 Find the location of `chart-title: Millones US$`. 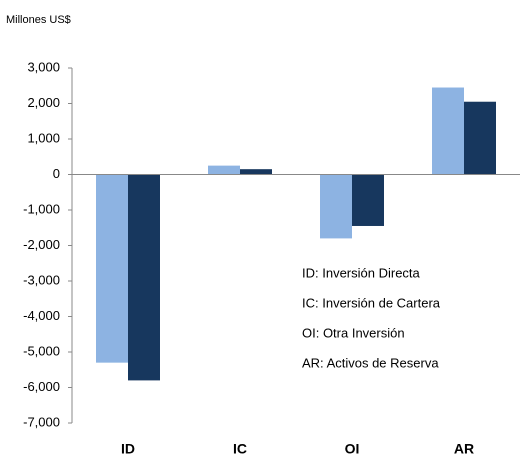

chart-title: Millones US$ is located at coordinates (38, 20).